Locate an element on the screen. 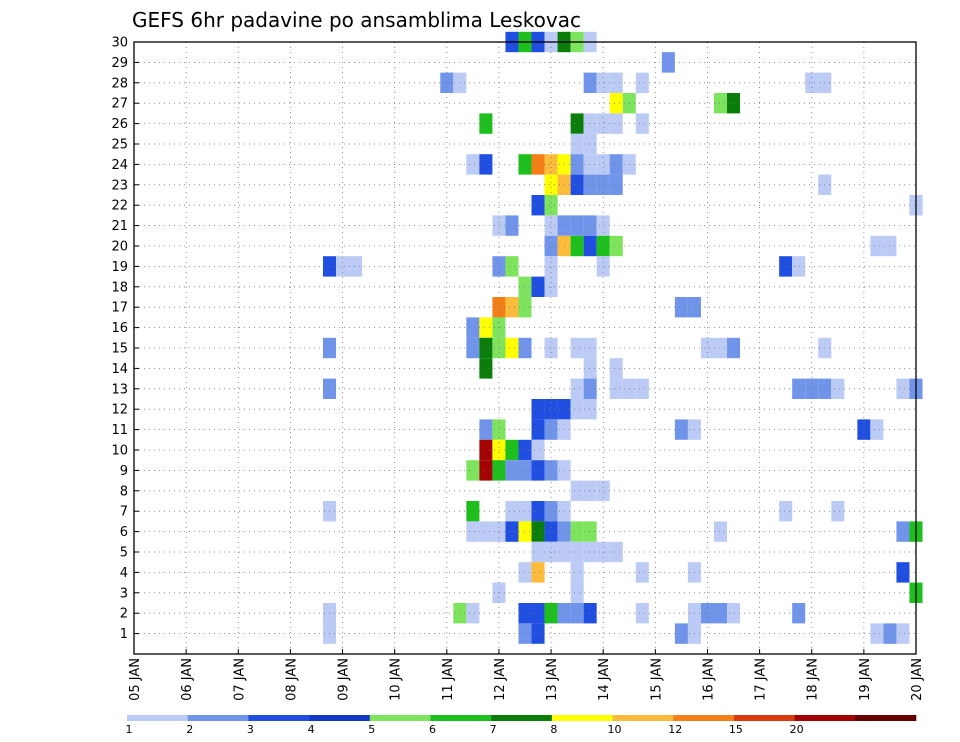  precip-cell-m20-13-JAN-00Z is located at coordinates (551, 246).